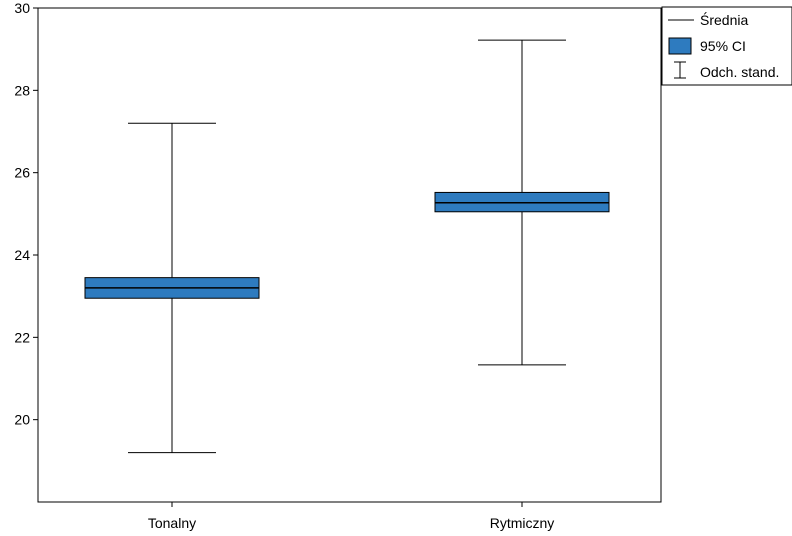 Image resolution: width=792 pixels, height=536 pixels. What do you see at coordinates (22, 90) in the screenshot?
I see `y-tick-label: 28` at bounding box center [22, 90].